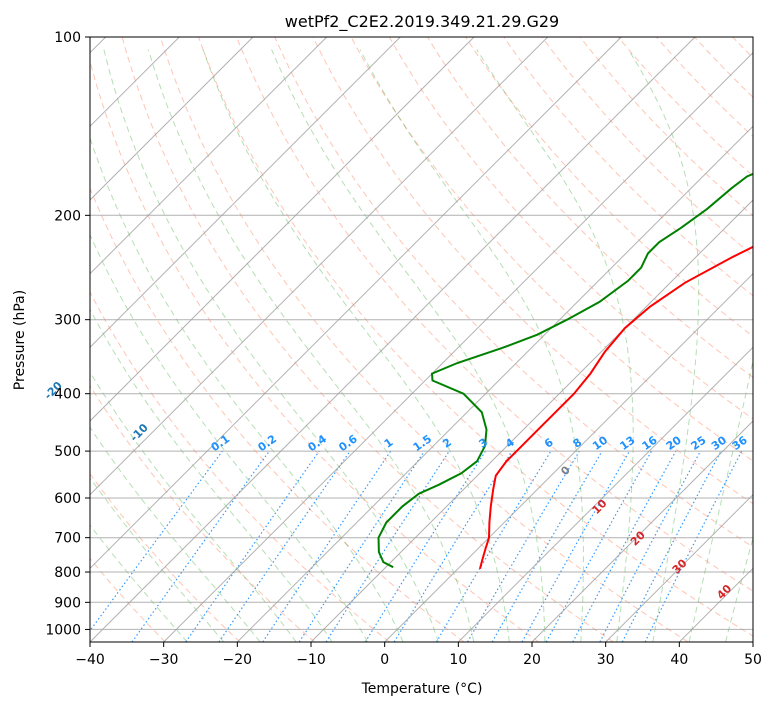 This screenshot has height=708, width=775. I want to click on x-tick-label: 40, so click(679, 660).